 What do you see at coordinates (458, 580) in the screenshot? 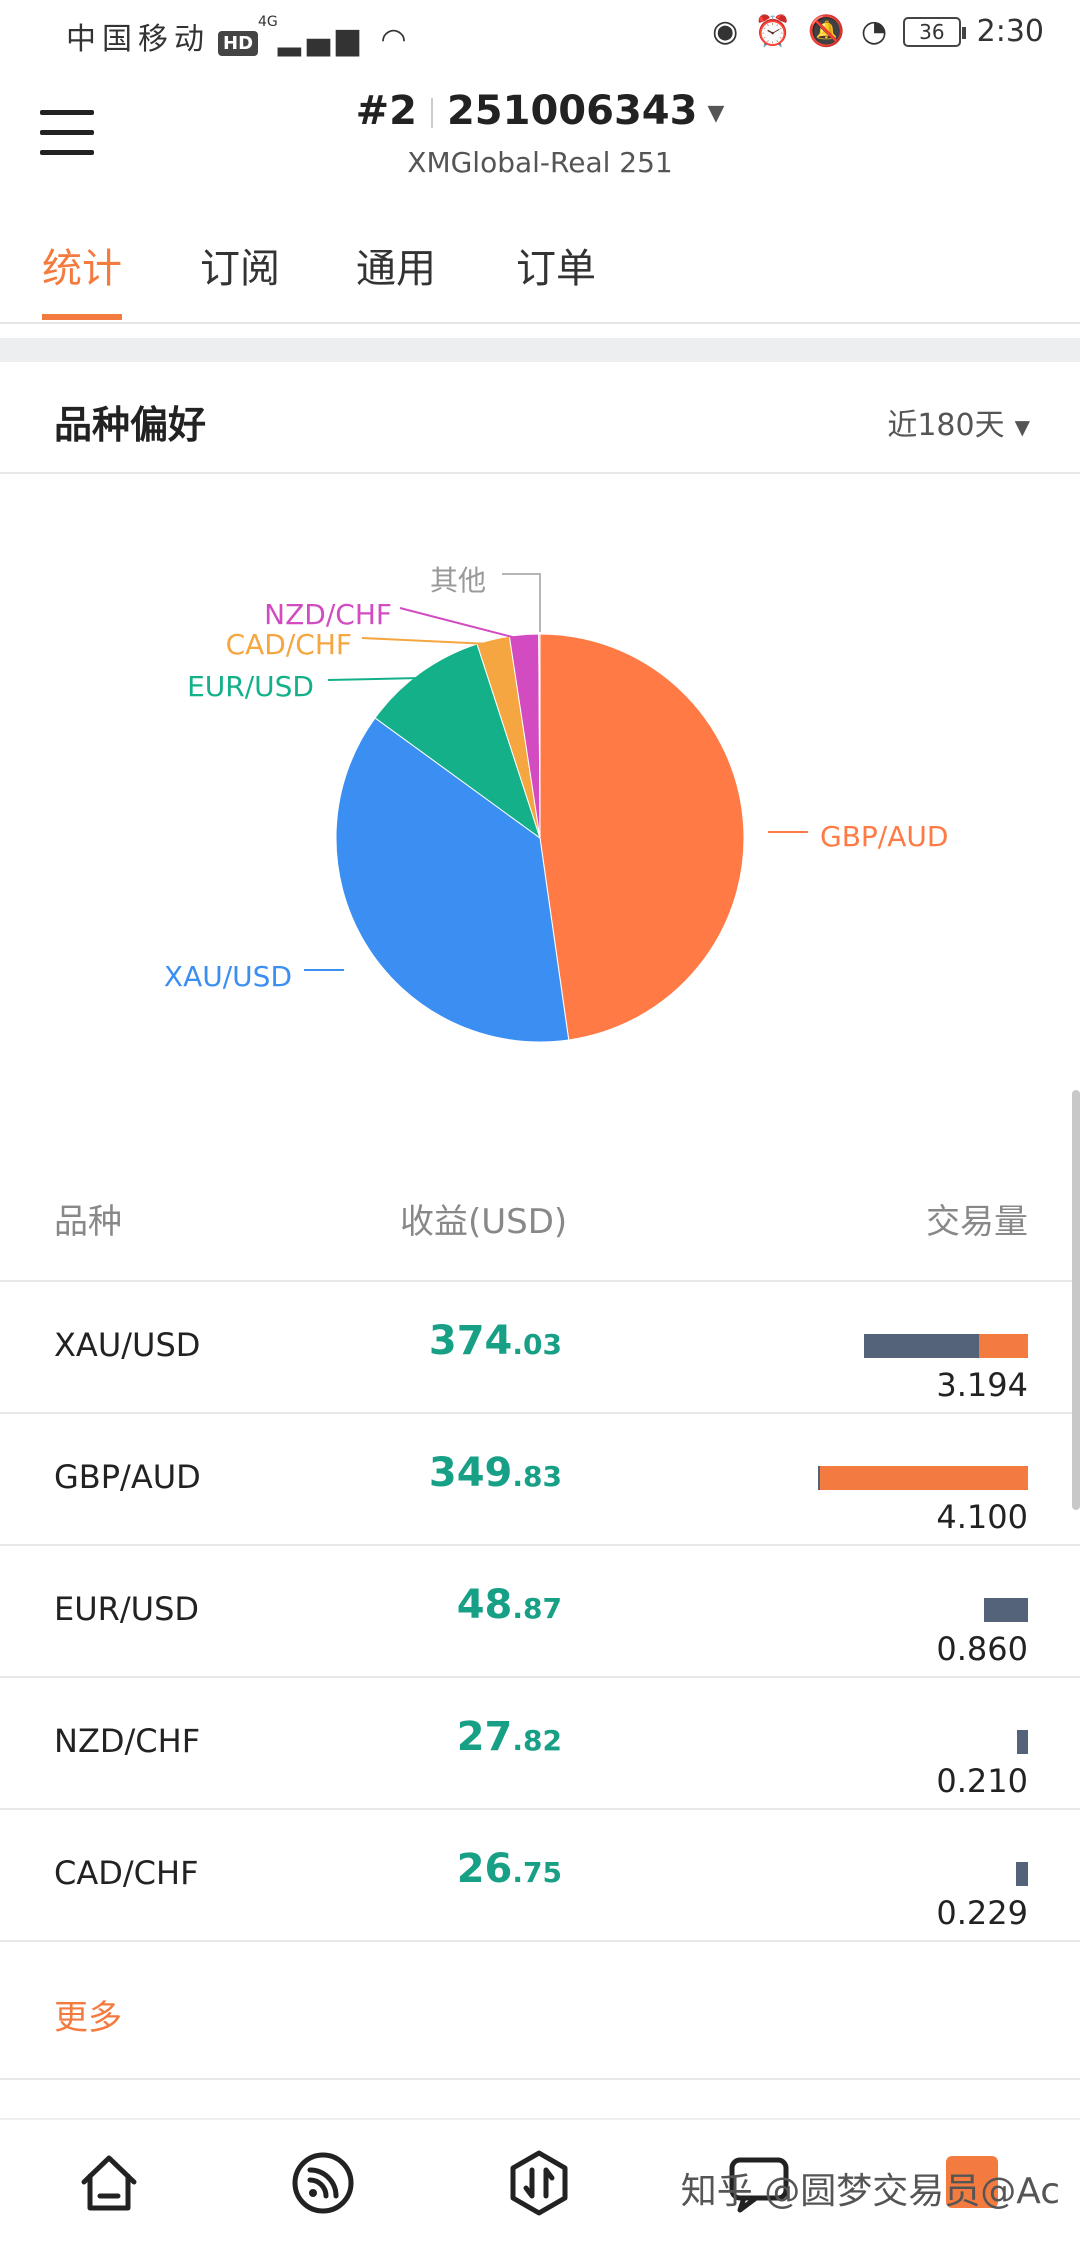
I see `pie-label: 其他` at bounding box center [458, 580].